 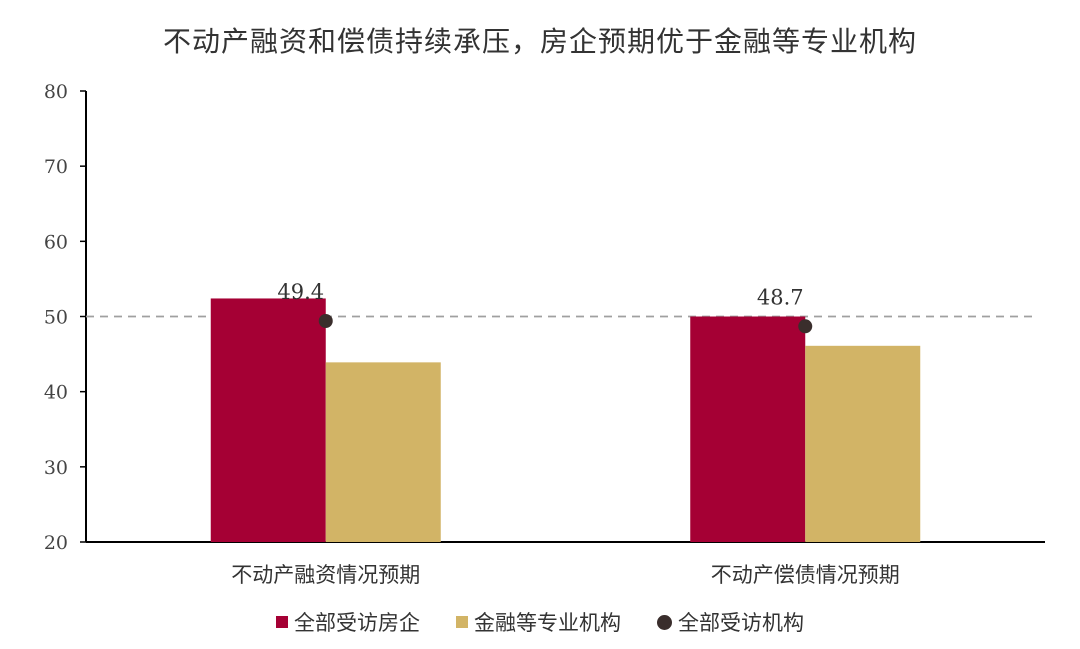 I want to click on legend-item: 全部受访房企, so click(x=348, y=622).